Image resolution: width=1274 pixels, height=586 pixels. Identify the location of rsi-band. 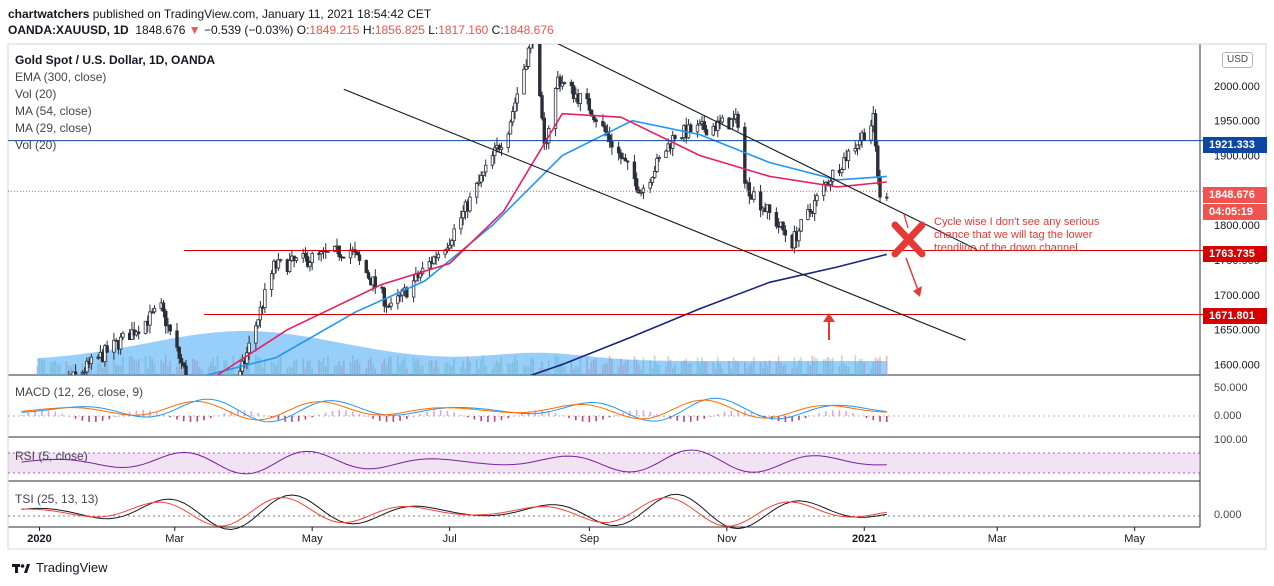
(604, 463).